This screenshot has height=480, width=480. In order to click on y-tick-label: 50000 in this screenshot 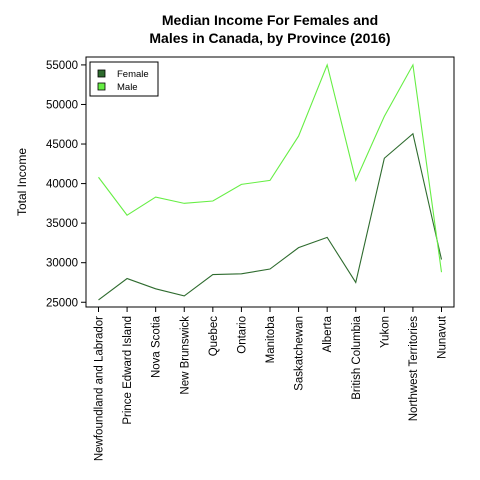, I will do `click(62, 105)`.